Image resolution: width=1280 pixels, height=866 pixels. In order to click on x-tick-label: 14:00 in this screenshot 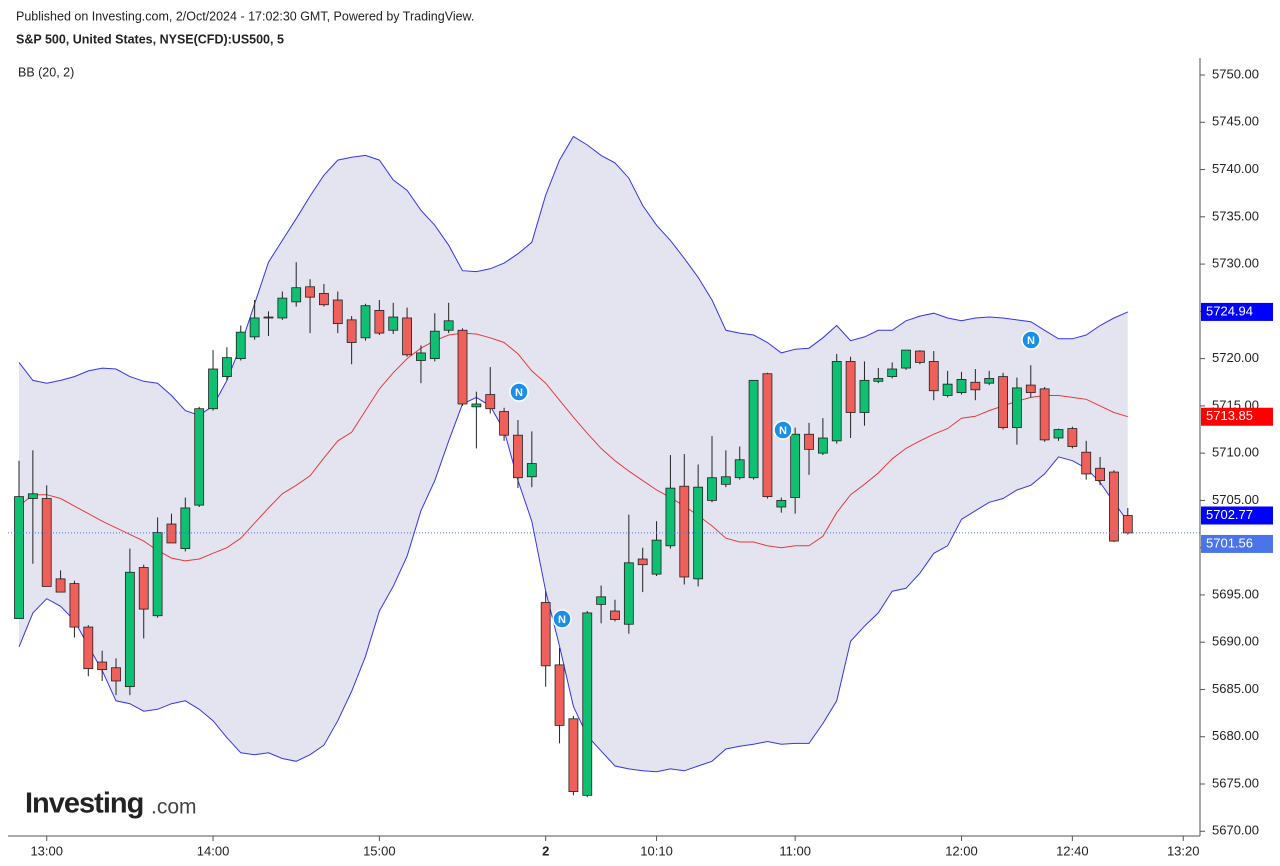, I will do `click(213, 850)`.